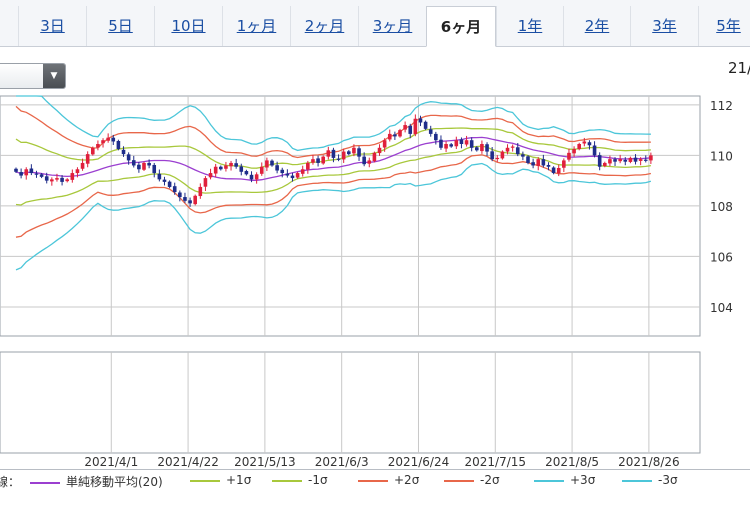  What do you see at coordinates (33, 76) in the screenshot?
I see `indicator-select: ▼` at bounding box center [33, 76].